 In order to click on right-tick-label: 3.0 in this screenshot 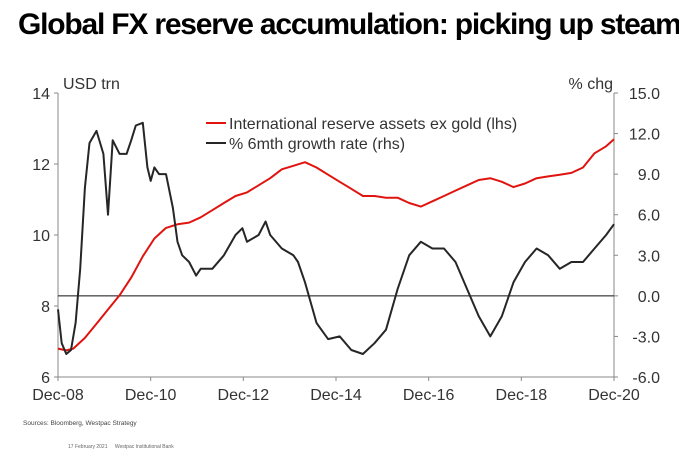, I will do `click(649, 256)`.